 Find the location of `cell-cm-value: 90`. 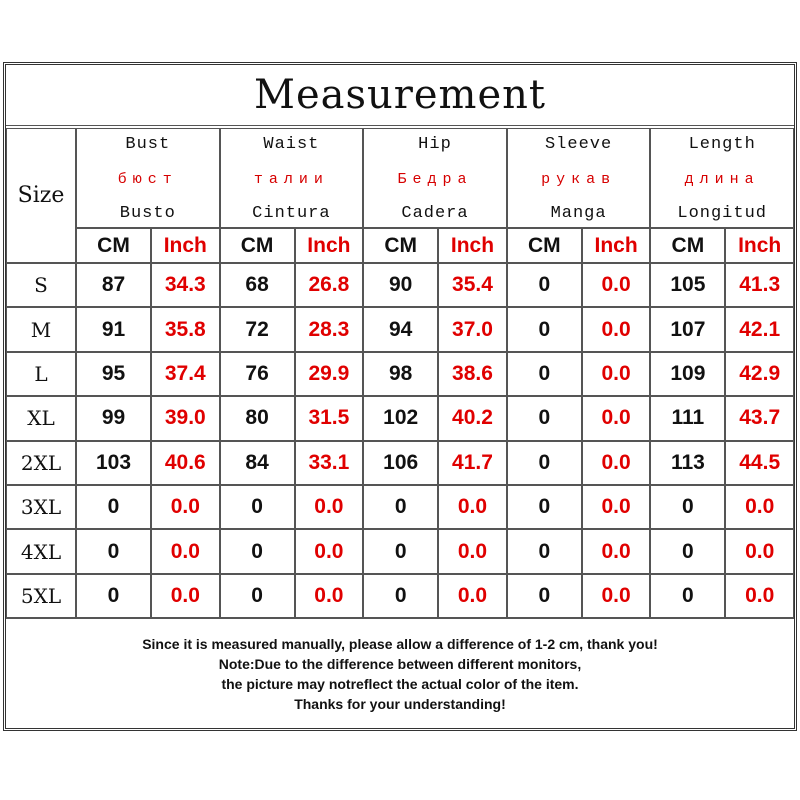

cell-cm-value: 90 is located at coordinates (401, 285).